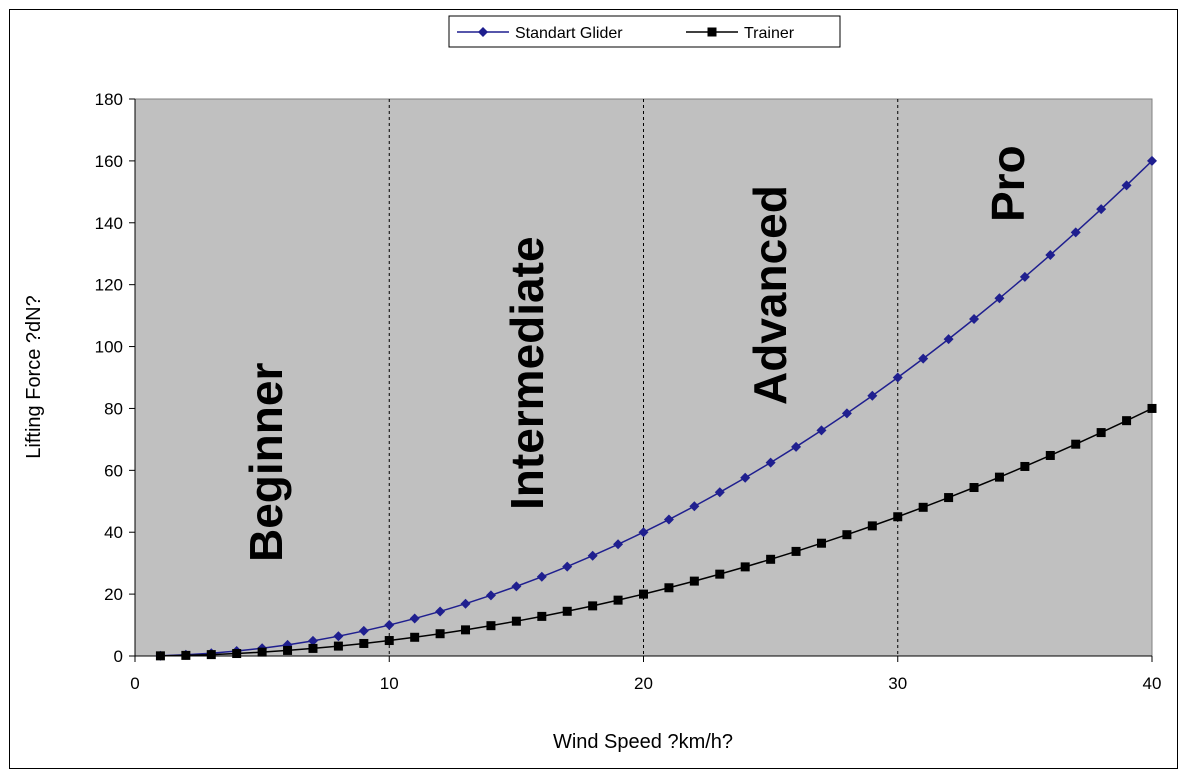 The height and width of the screenshot is (771, 1180). What do you see at coordinates (769, 33) in the screenshot?
I see `legend-label: Trainer` at bounding box center [769, 33].